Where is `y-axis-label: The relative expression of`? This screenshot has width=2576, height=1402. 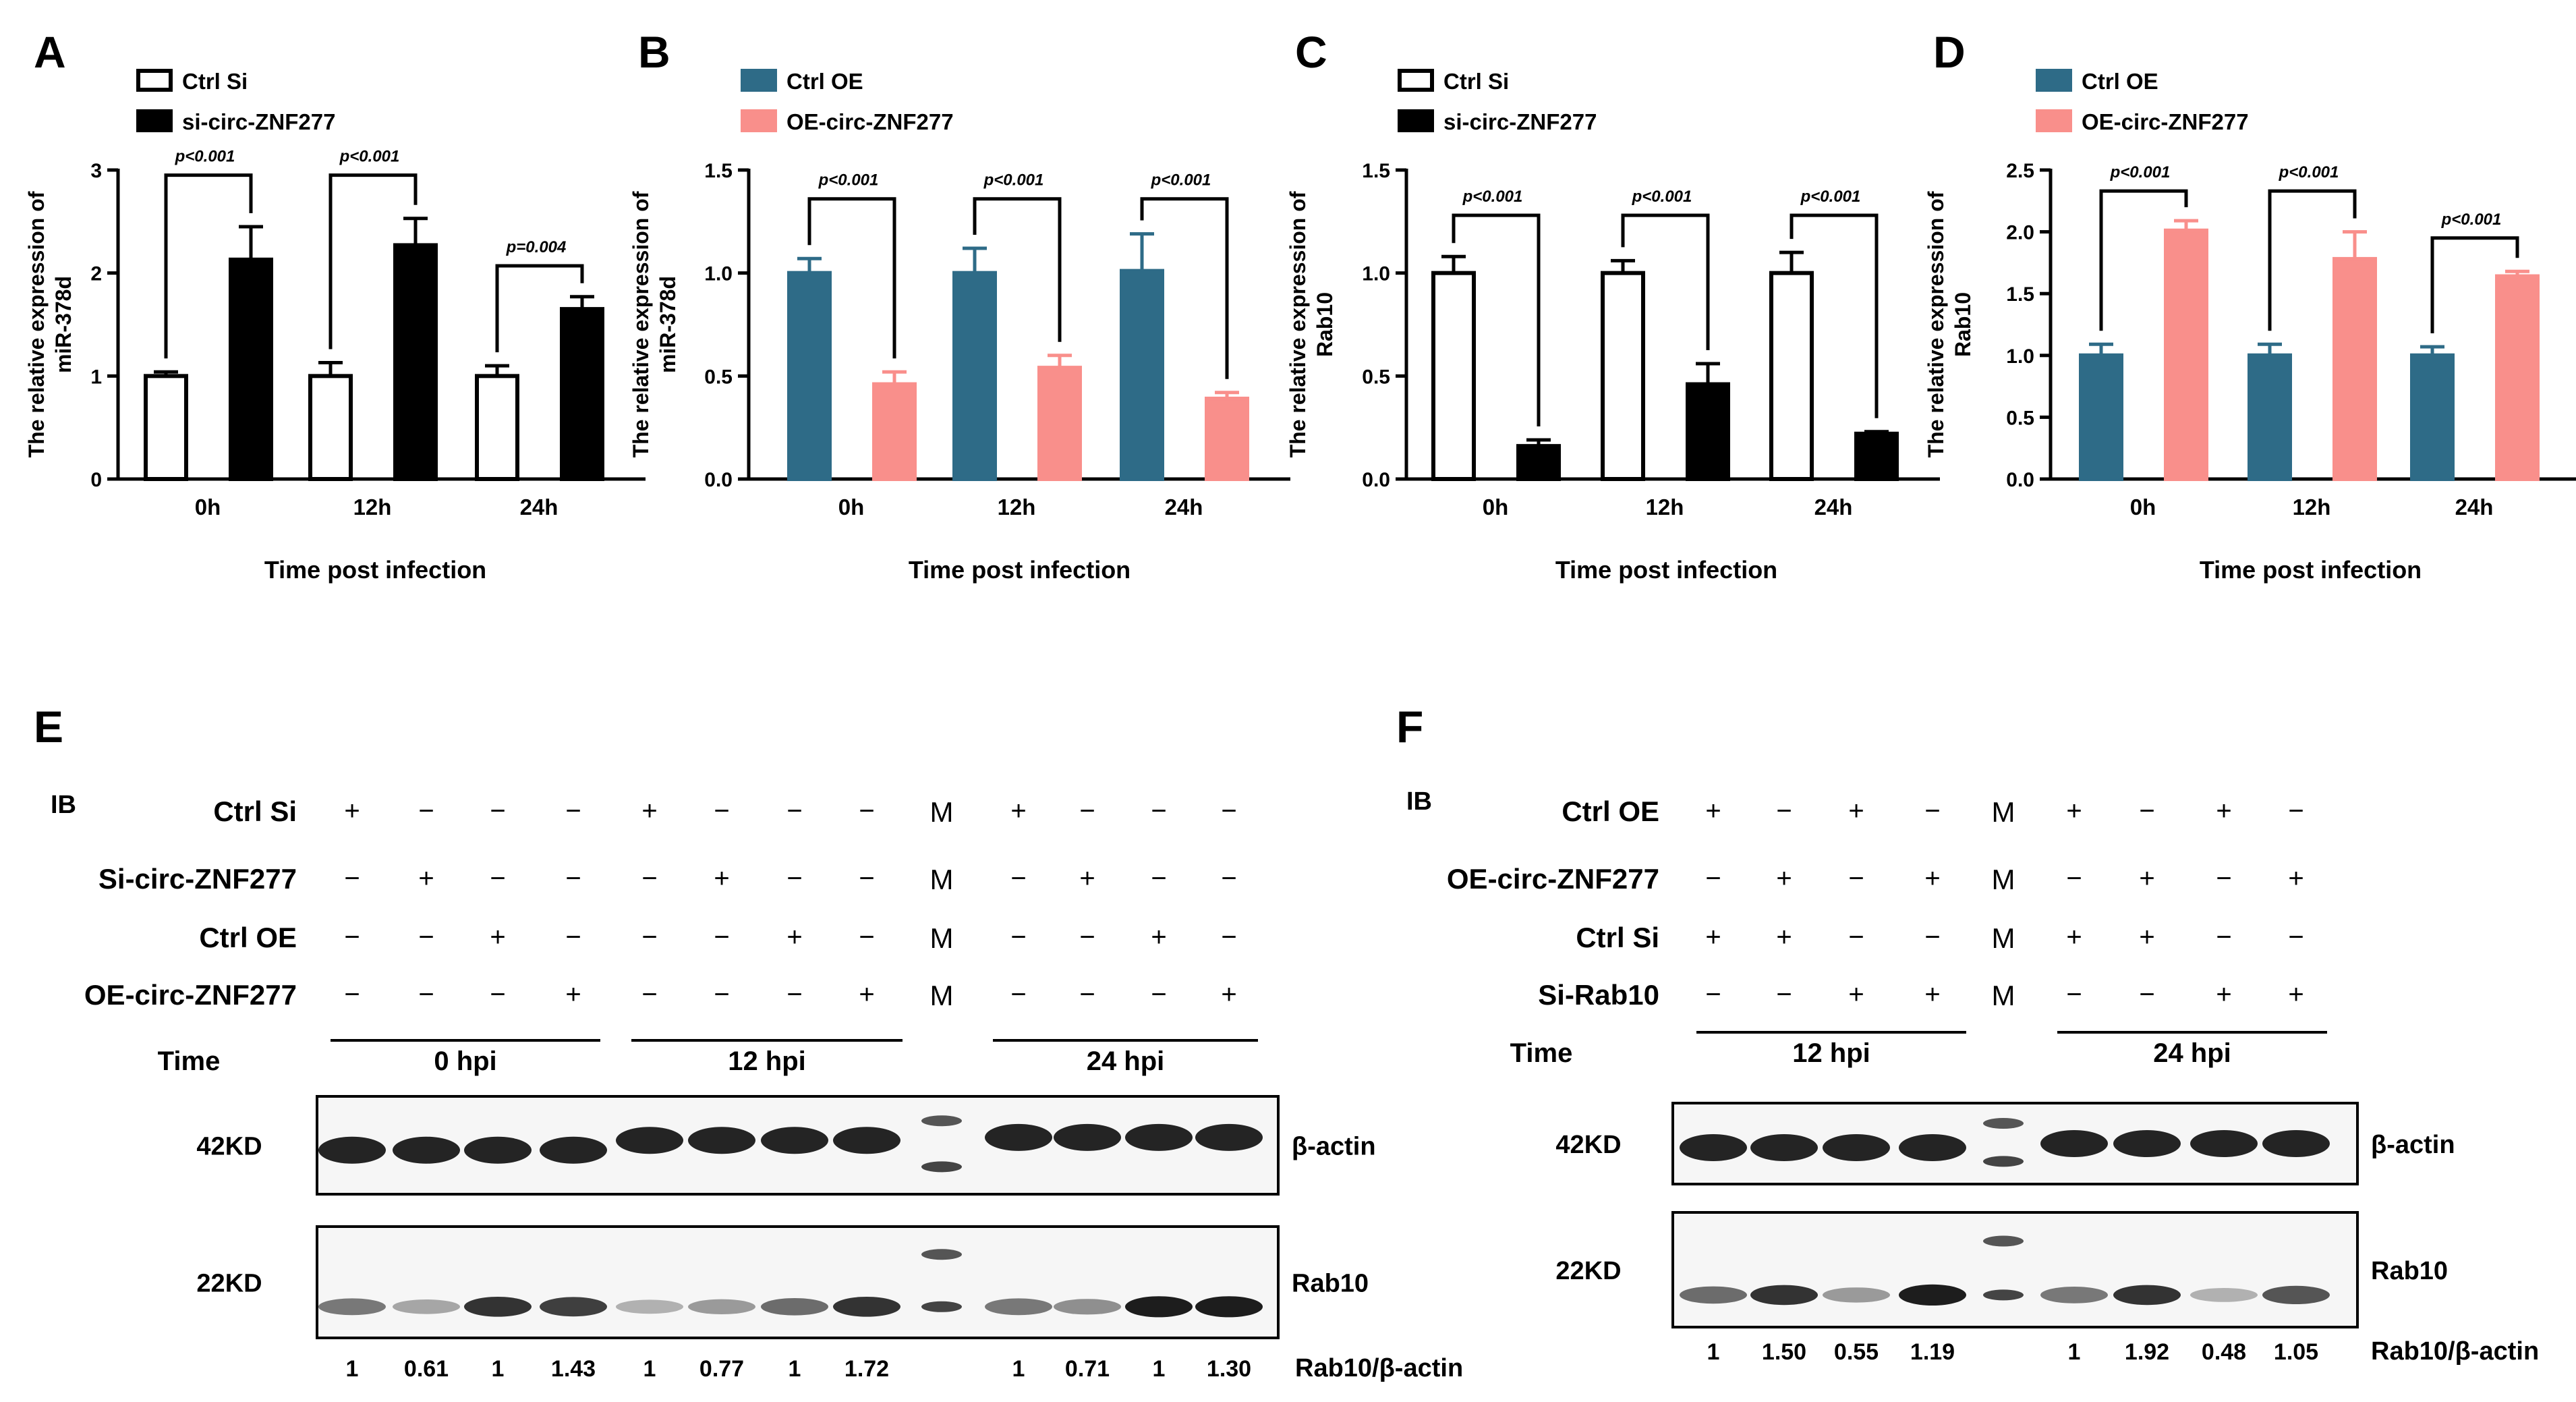 y-axis-label: The relative expression of is located at coordinates (1298, 324).